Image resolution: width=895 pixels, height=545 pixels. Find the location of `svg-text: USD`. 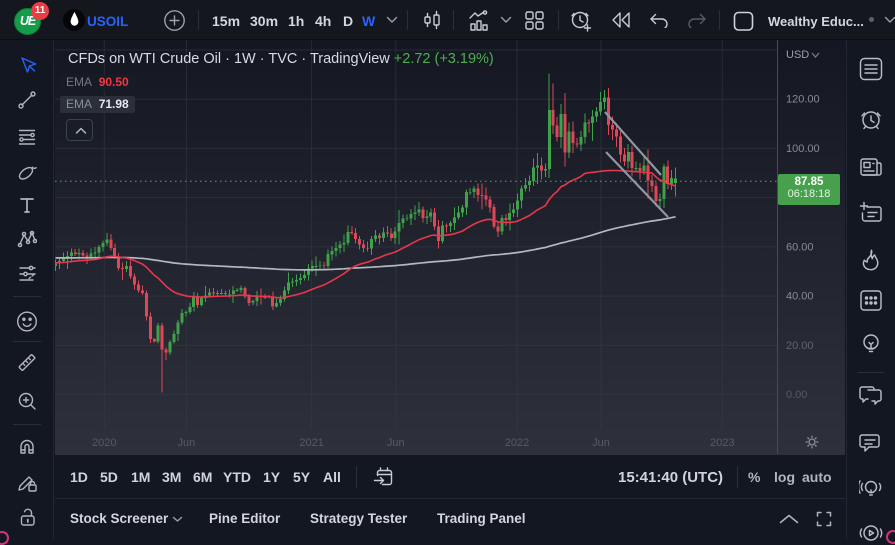

svg-text: USD is located at coordinates (797, 55).